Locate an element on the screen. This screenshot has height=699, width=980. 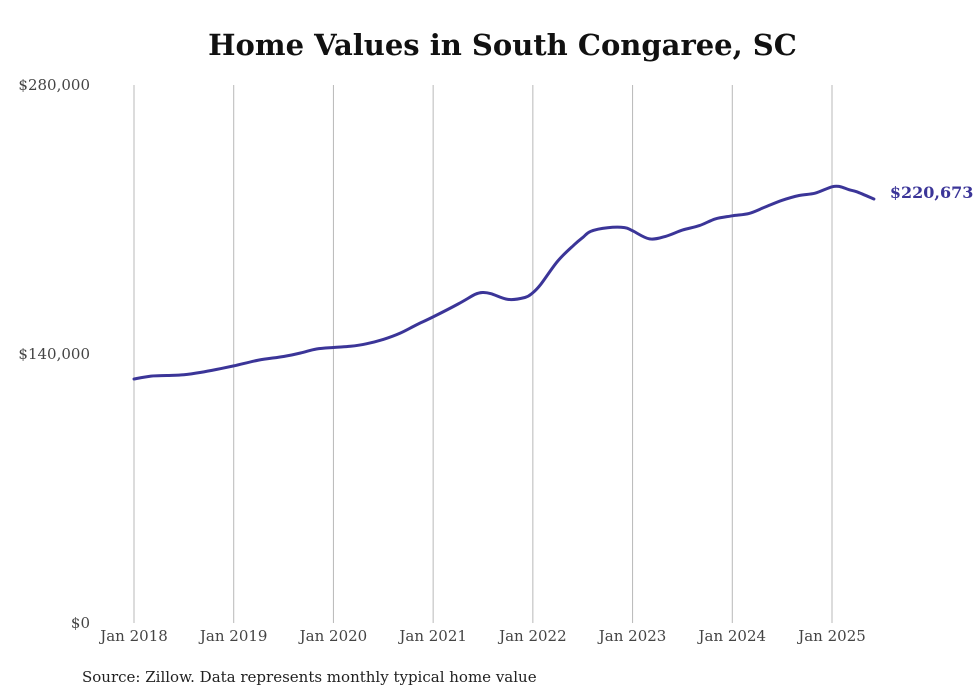
chart-title: Home Values in South Congaree, SC is located at coordinates (502, 45).